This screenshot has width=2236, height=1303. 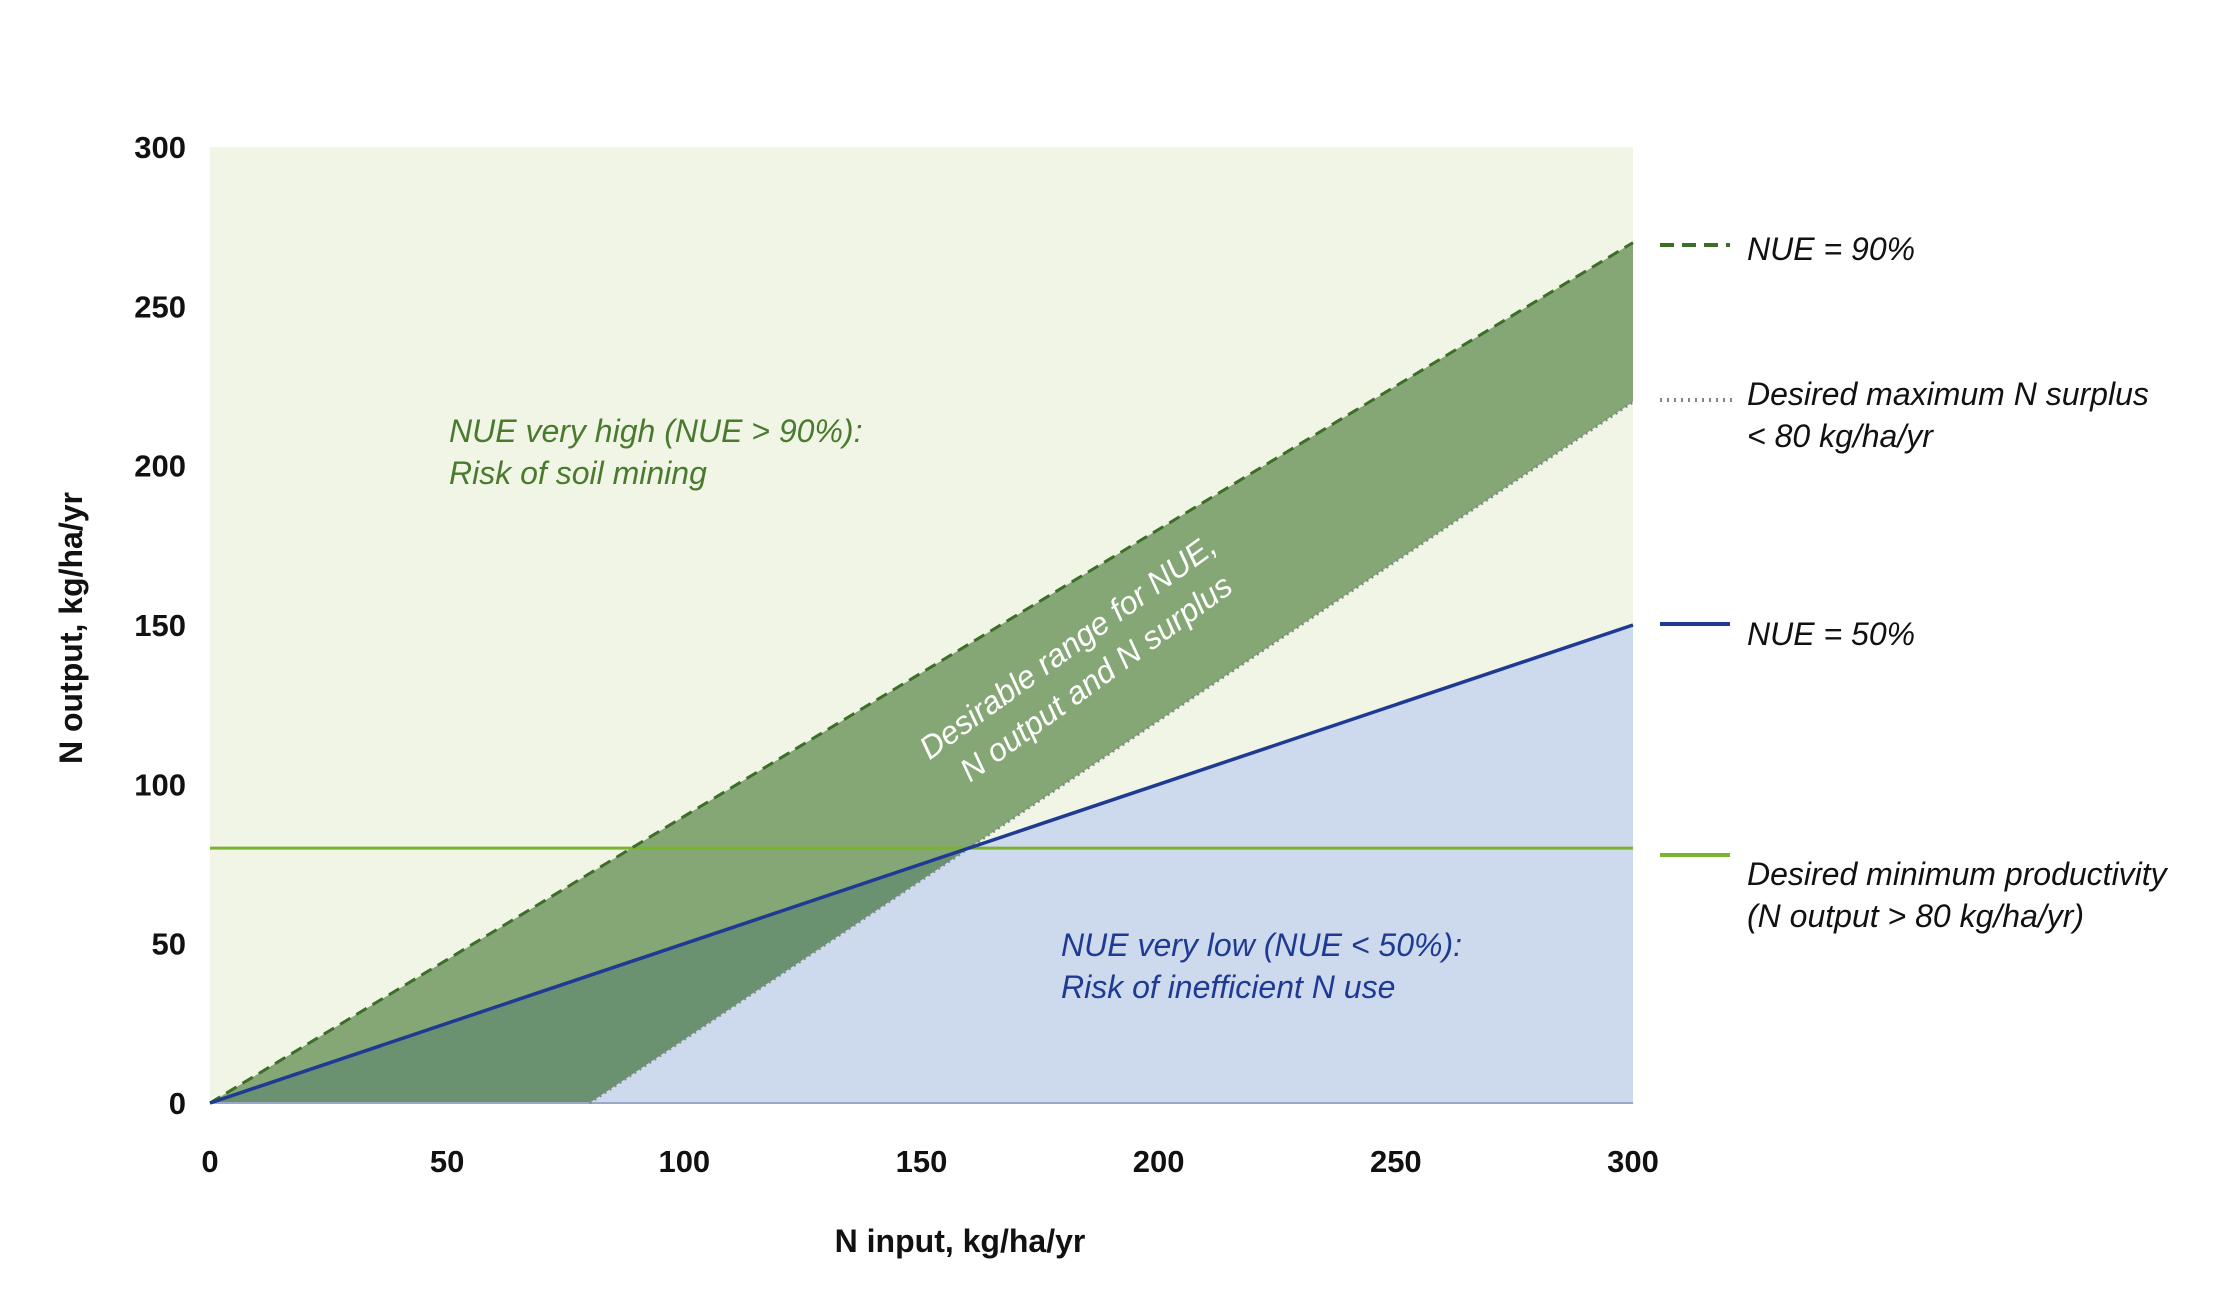 I want to click on y-tick-label: 150, so click(x=160, y=625).